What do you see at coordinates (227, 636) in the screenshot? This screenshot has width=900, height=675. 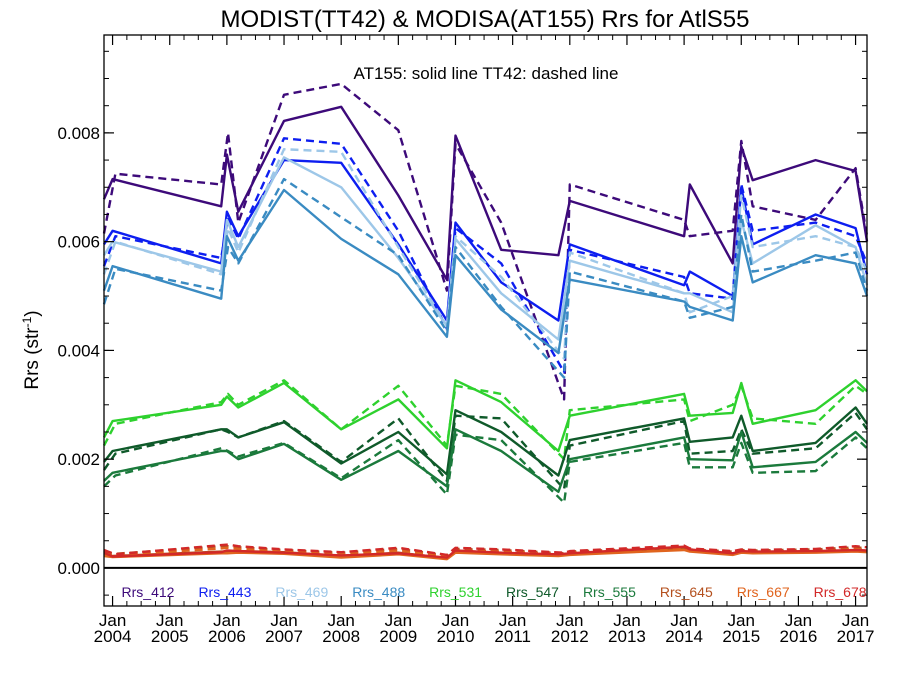 I see `x-tick-label-year: 2006` at bounding box center [227, 636].